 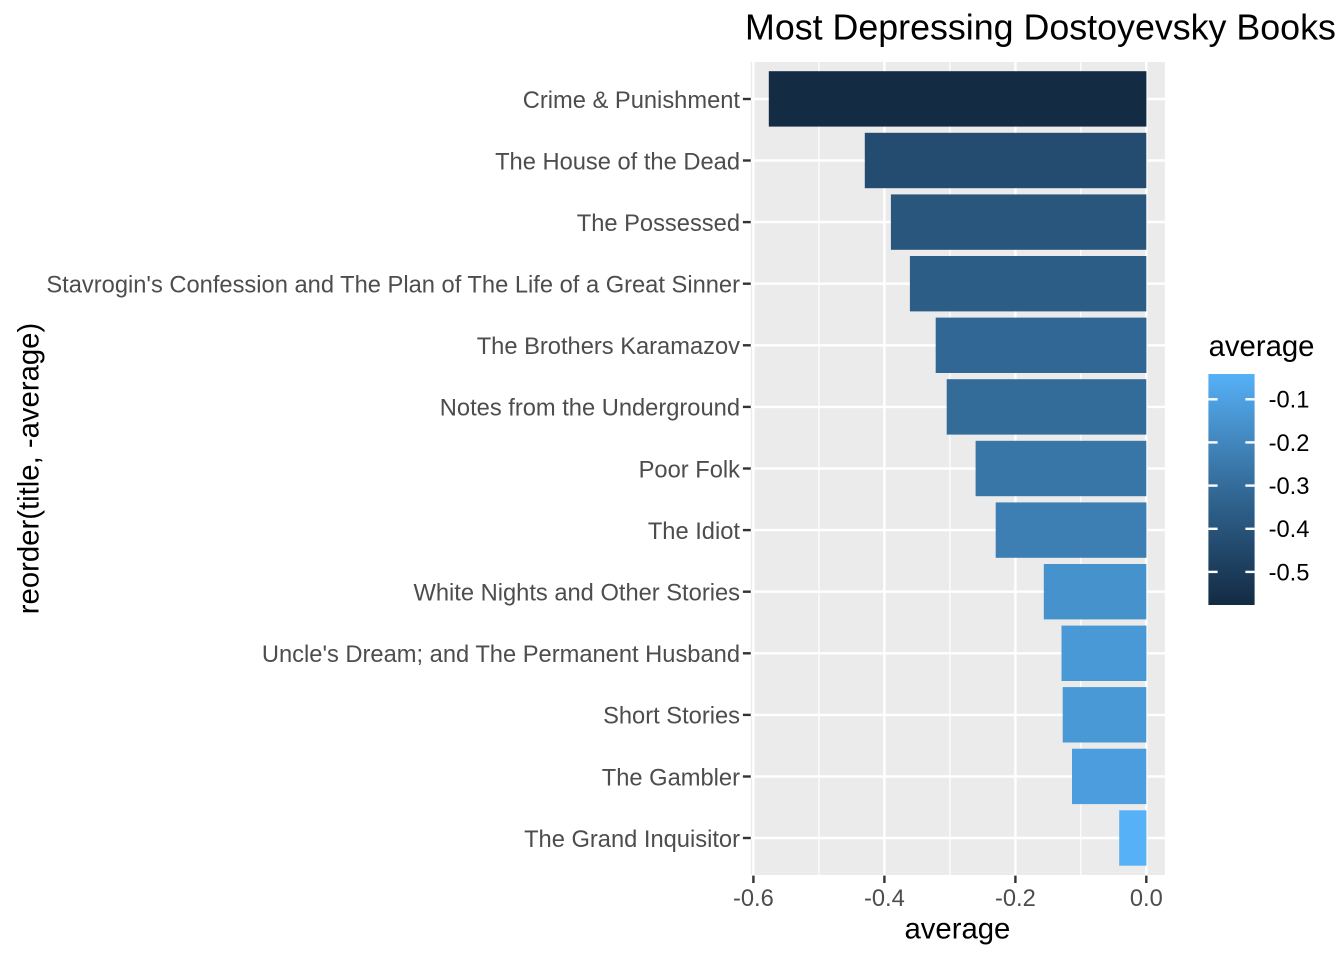 What do you see at coordinates (753, 899) in the screenshot?
I see `svg-text: -0.6` at bounding box center [753, 899].